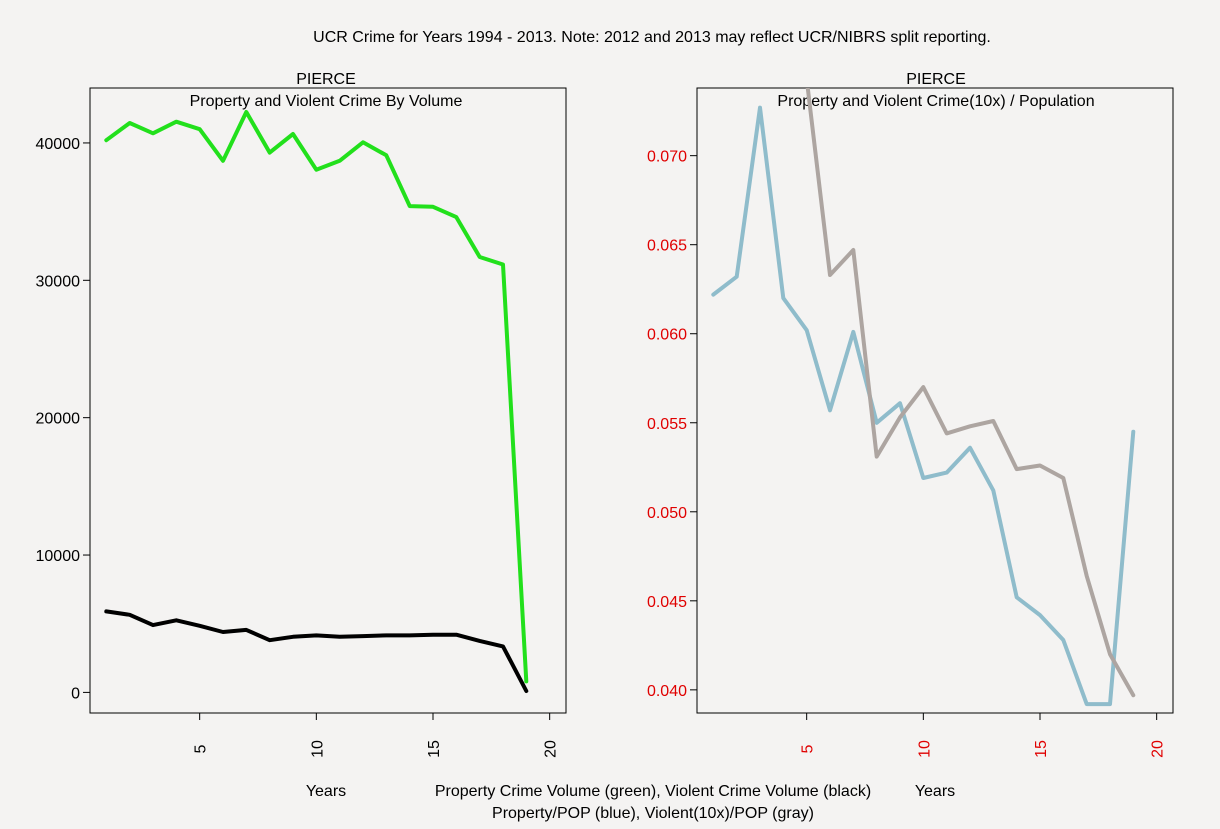 The width and height of the screenshot is (1220, 829). What do you see at coordinates (75, 693) in the screenshot?
I see `left-y-tick-label: 0` at bounding box center [75, 693].